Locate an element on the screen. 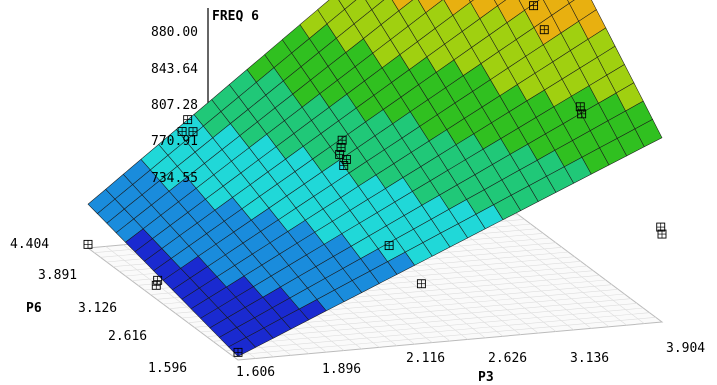  y-axis-title: P6 is located at coordinates (34, 308).